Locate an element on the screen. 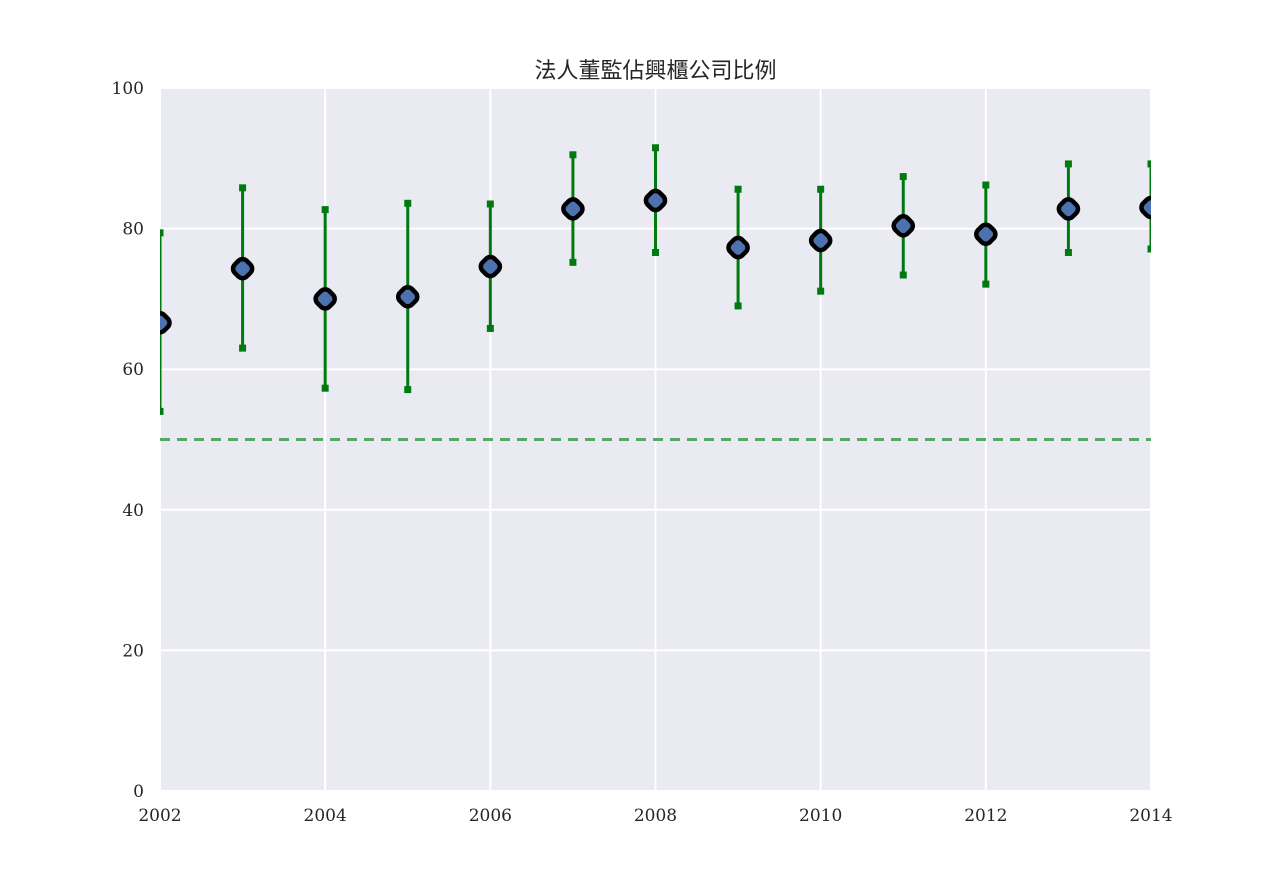 The image size is (1280, 880). x-axis-ticks: 2002 2004 2006 2008 2010 2012 2014 is located at coordinates (655, 816).